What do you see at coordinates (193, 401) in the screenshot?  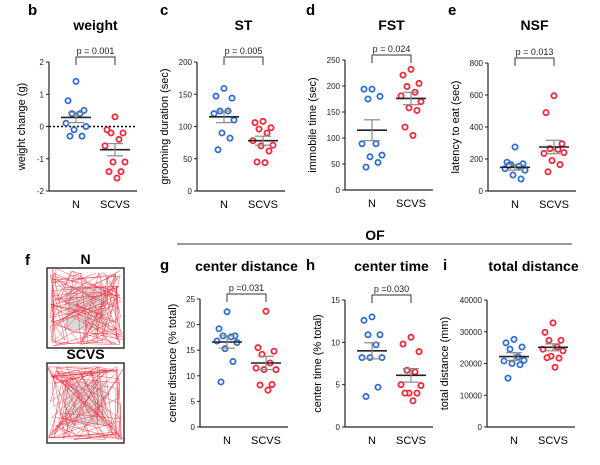 I see `y-tick-label: 5` at bounding box center [193, 401].